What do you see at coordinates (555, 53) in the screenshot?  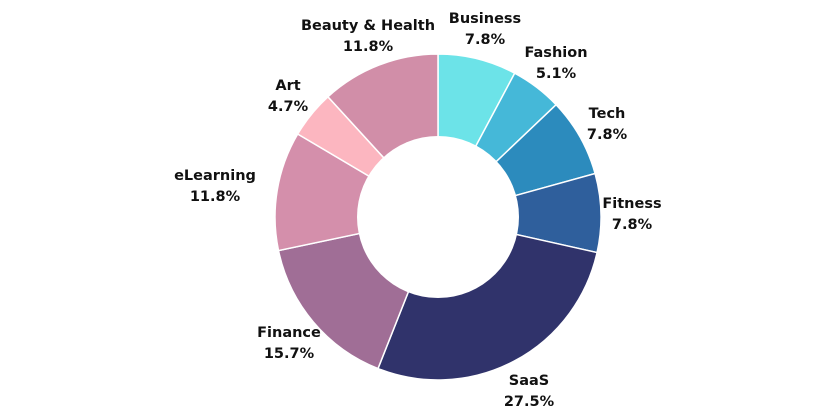 I see `slice-label-fashion: Fashion` at bounding box center [555, 53].